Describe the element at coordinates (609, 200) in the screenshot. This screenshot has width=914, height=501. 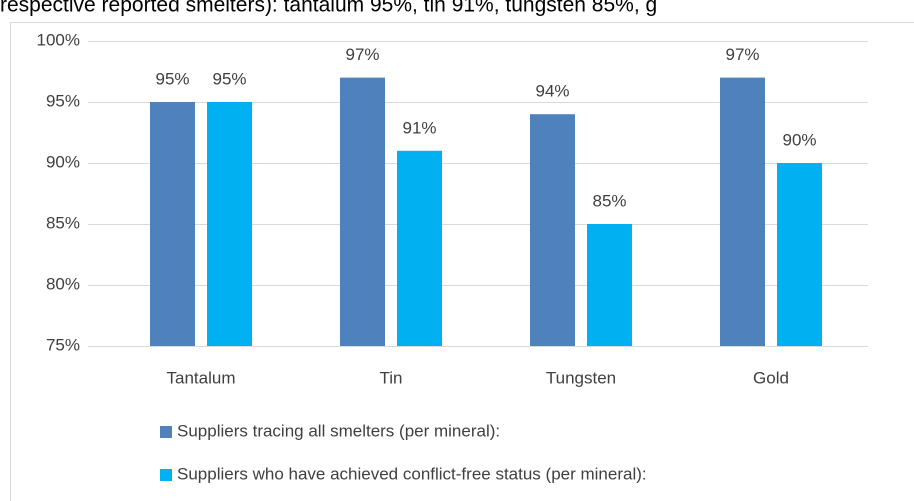
I see `data-label: 85%` at that location.